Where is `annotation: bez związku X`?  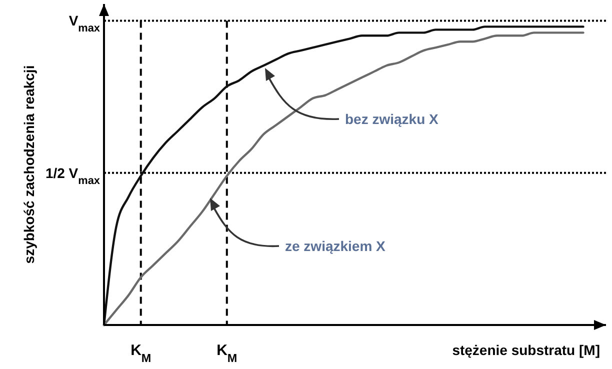 annotation: bez związku X is located at coordinates (392, 119).